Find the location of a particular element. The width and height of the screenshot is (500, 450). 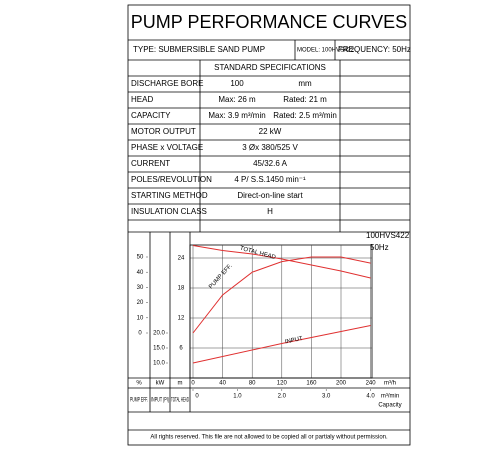

head-tick-label: 12 is located at coordinates (181, 319).